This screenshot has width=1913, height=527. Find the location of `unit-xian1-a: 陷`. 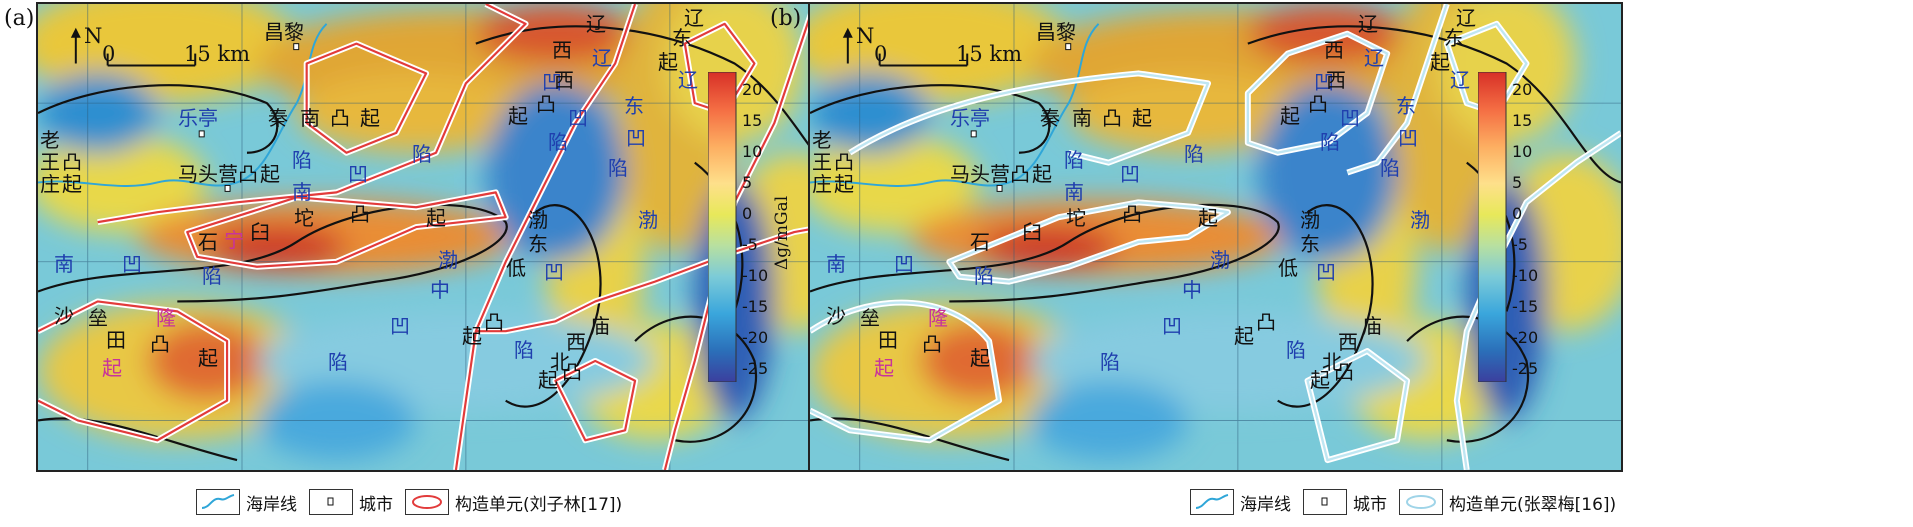

unit-xian1-a: 陷 is located at coordinates (302, 160).